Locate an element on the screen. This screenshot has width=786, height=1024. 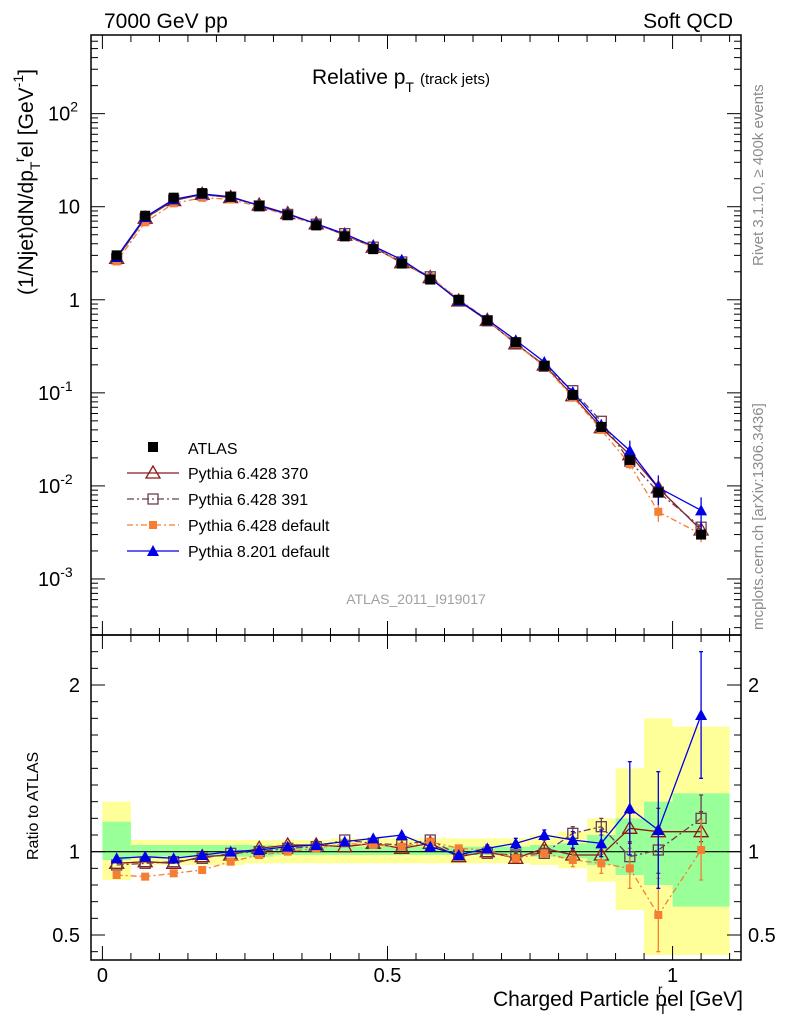
ratio-tick-label: 1 is located at coordinates (74, 853).